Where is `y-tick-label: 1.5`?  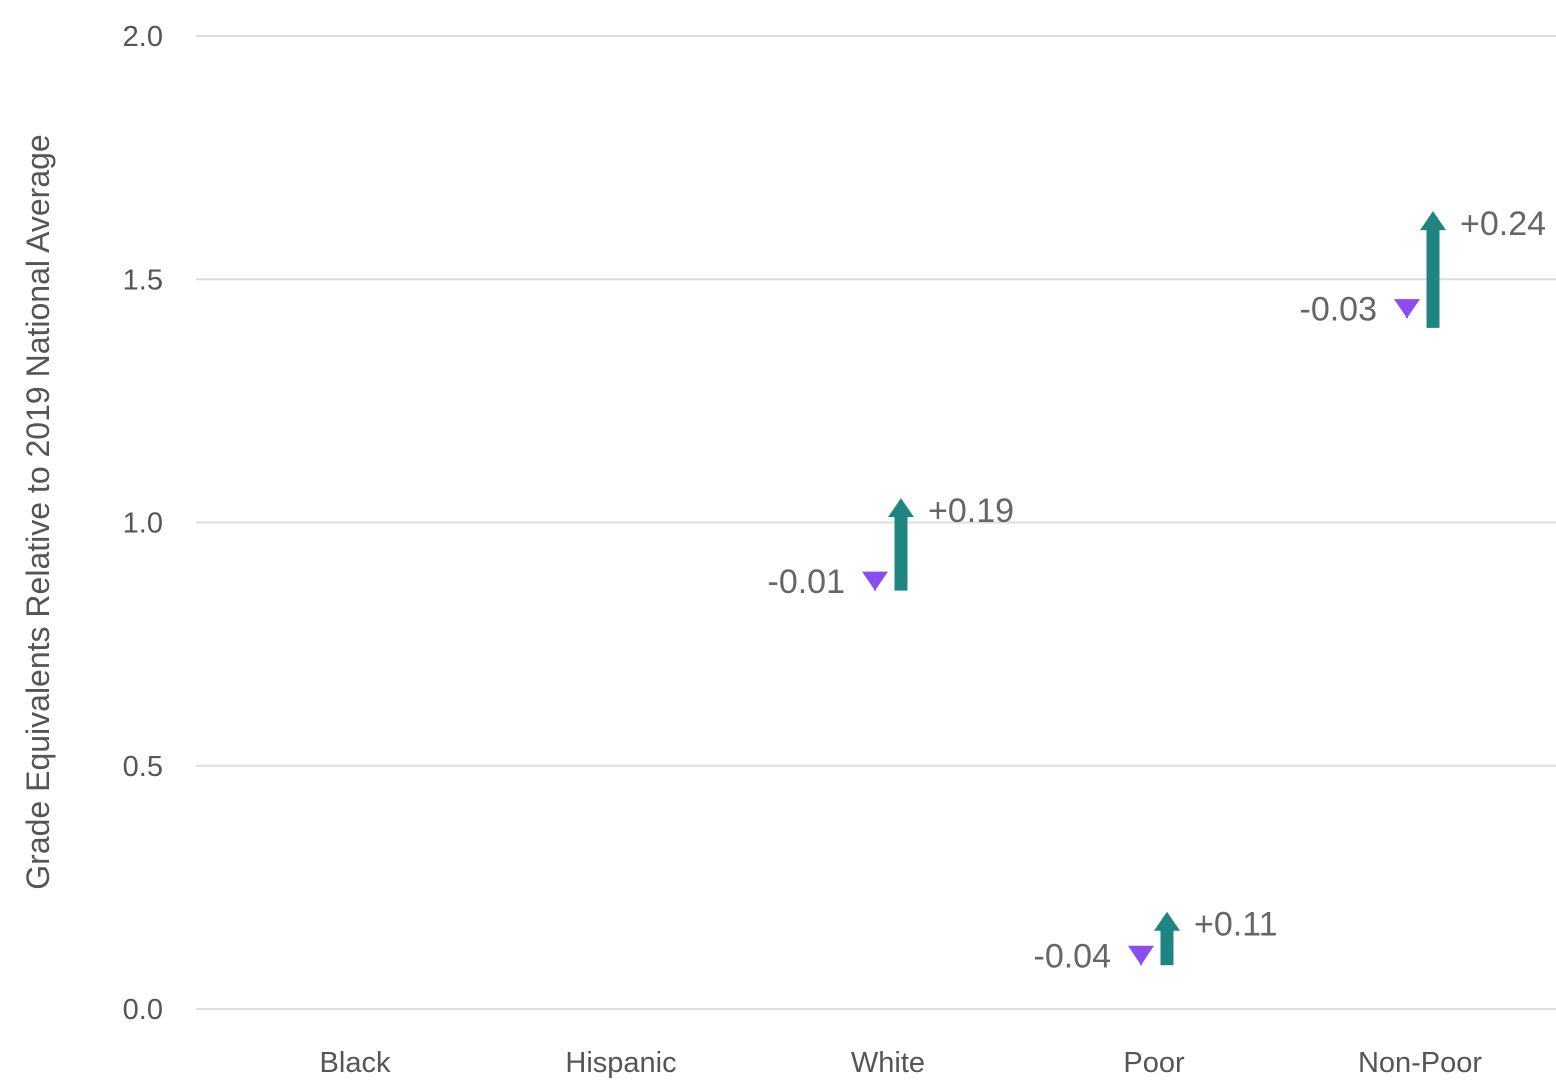
y-tick-label: 1.5 is located at coordinates (143, 280).